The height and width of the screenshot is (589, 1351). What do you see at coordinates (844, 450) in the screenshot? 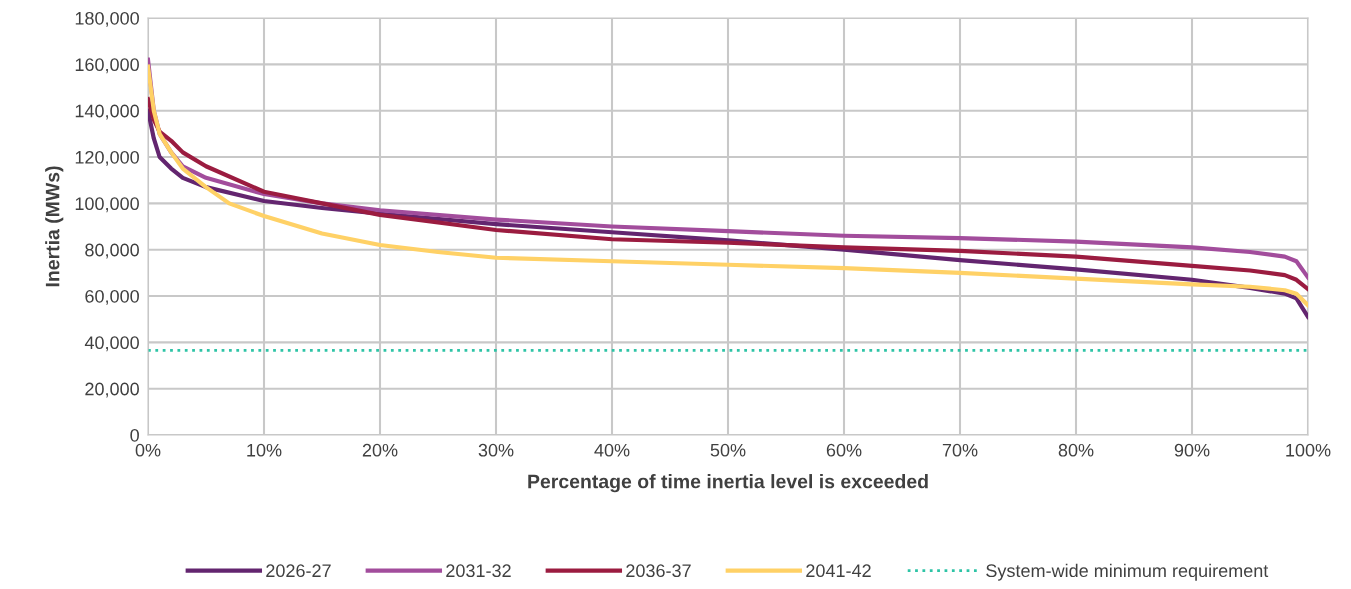
I see `x-tick-label: 60%` at bounding box center [844, 450].